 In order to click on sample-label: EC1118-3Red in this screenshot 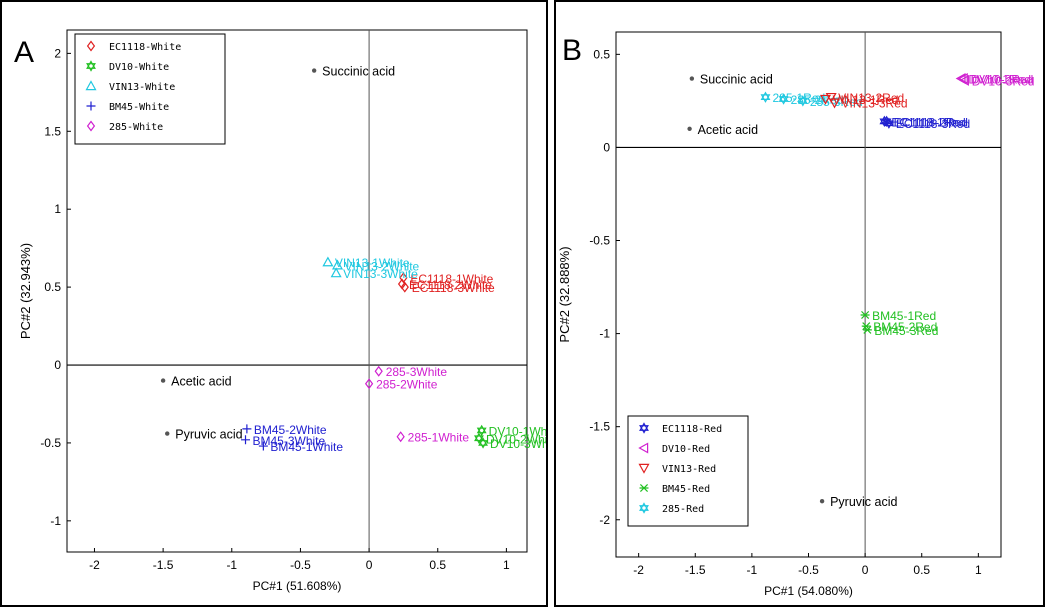, I will do `click(933, 124)`.